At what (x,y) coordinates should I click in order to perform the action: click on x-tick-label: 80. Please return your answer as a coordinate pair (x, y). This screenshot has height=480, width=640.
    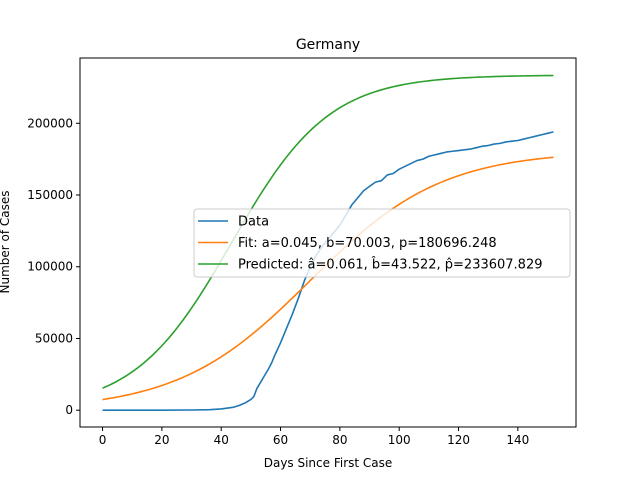
    Looking at the image, I should click on (339, 440).